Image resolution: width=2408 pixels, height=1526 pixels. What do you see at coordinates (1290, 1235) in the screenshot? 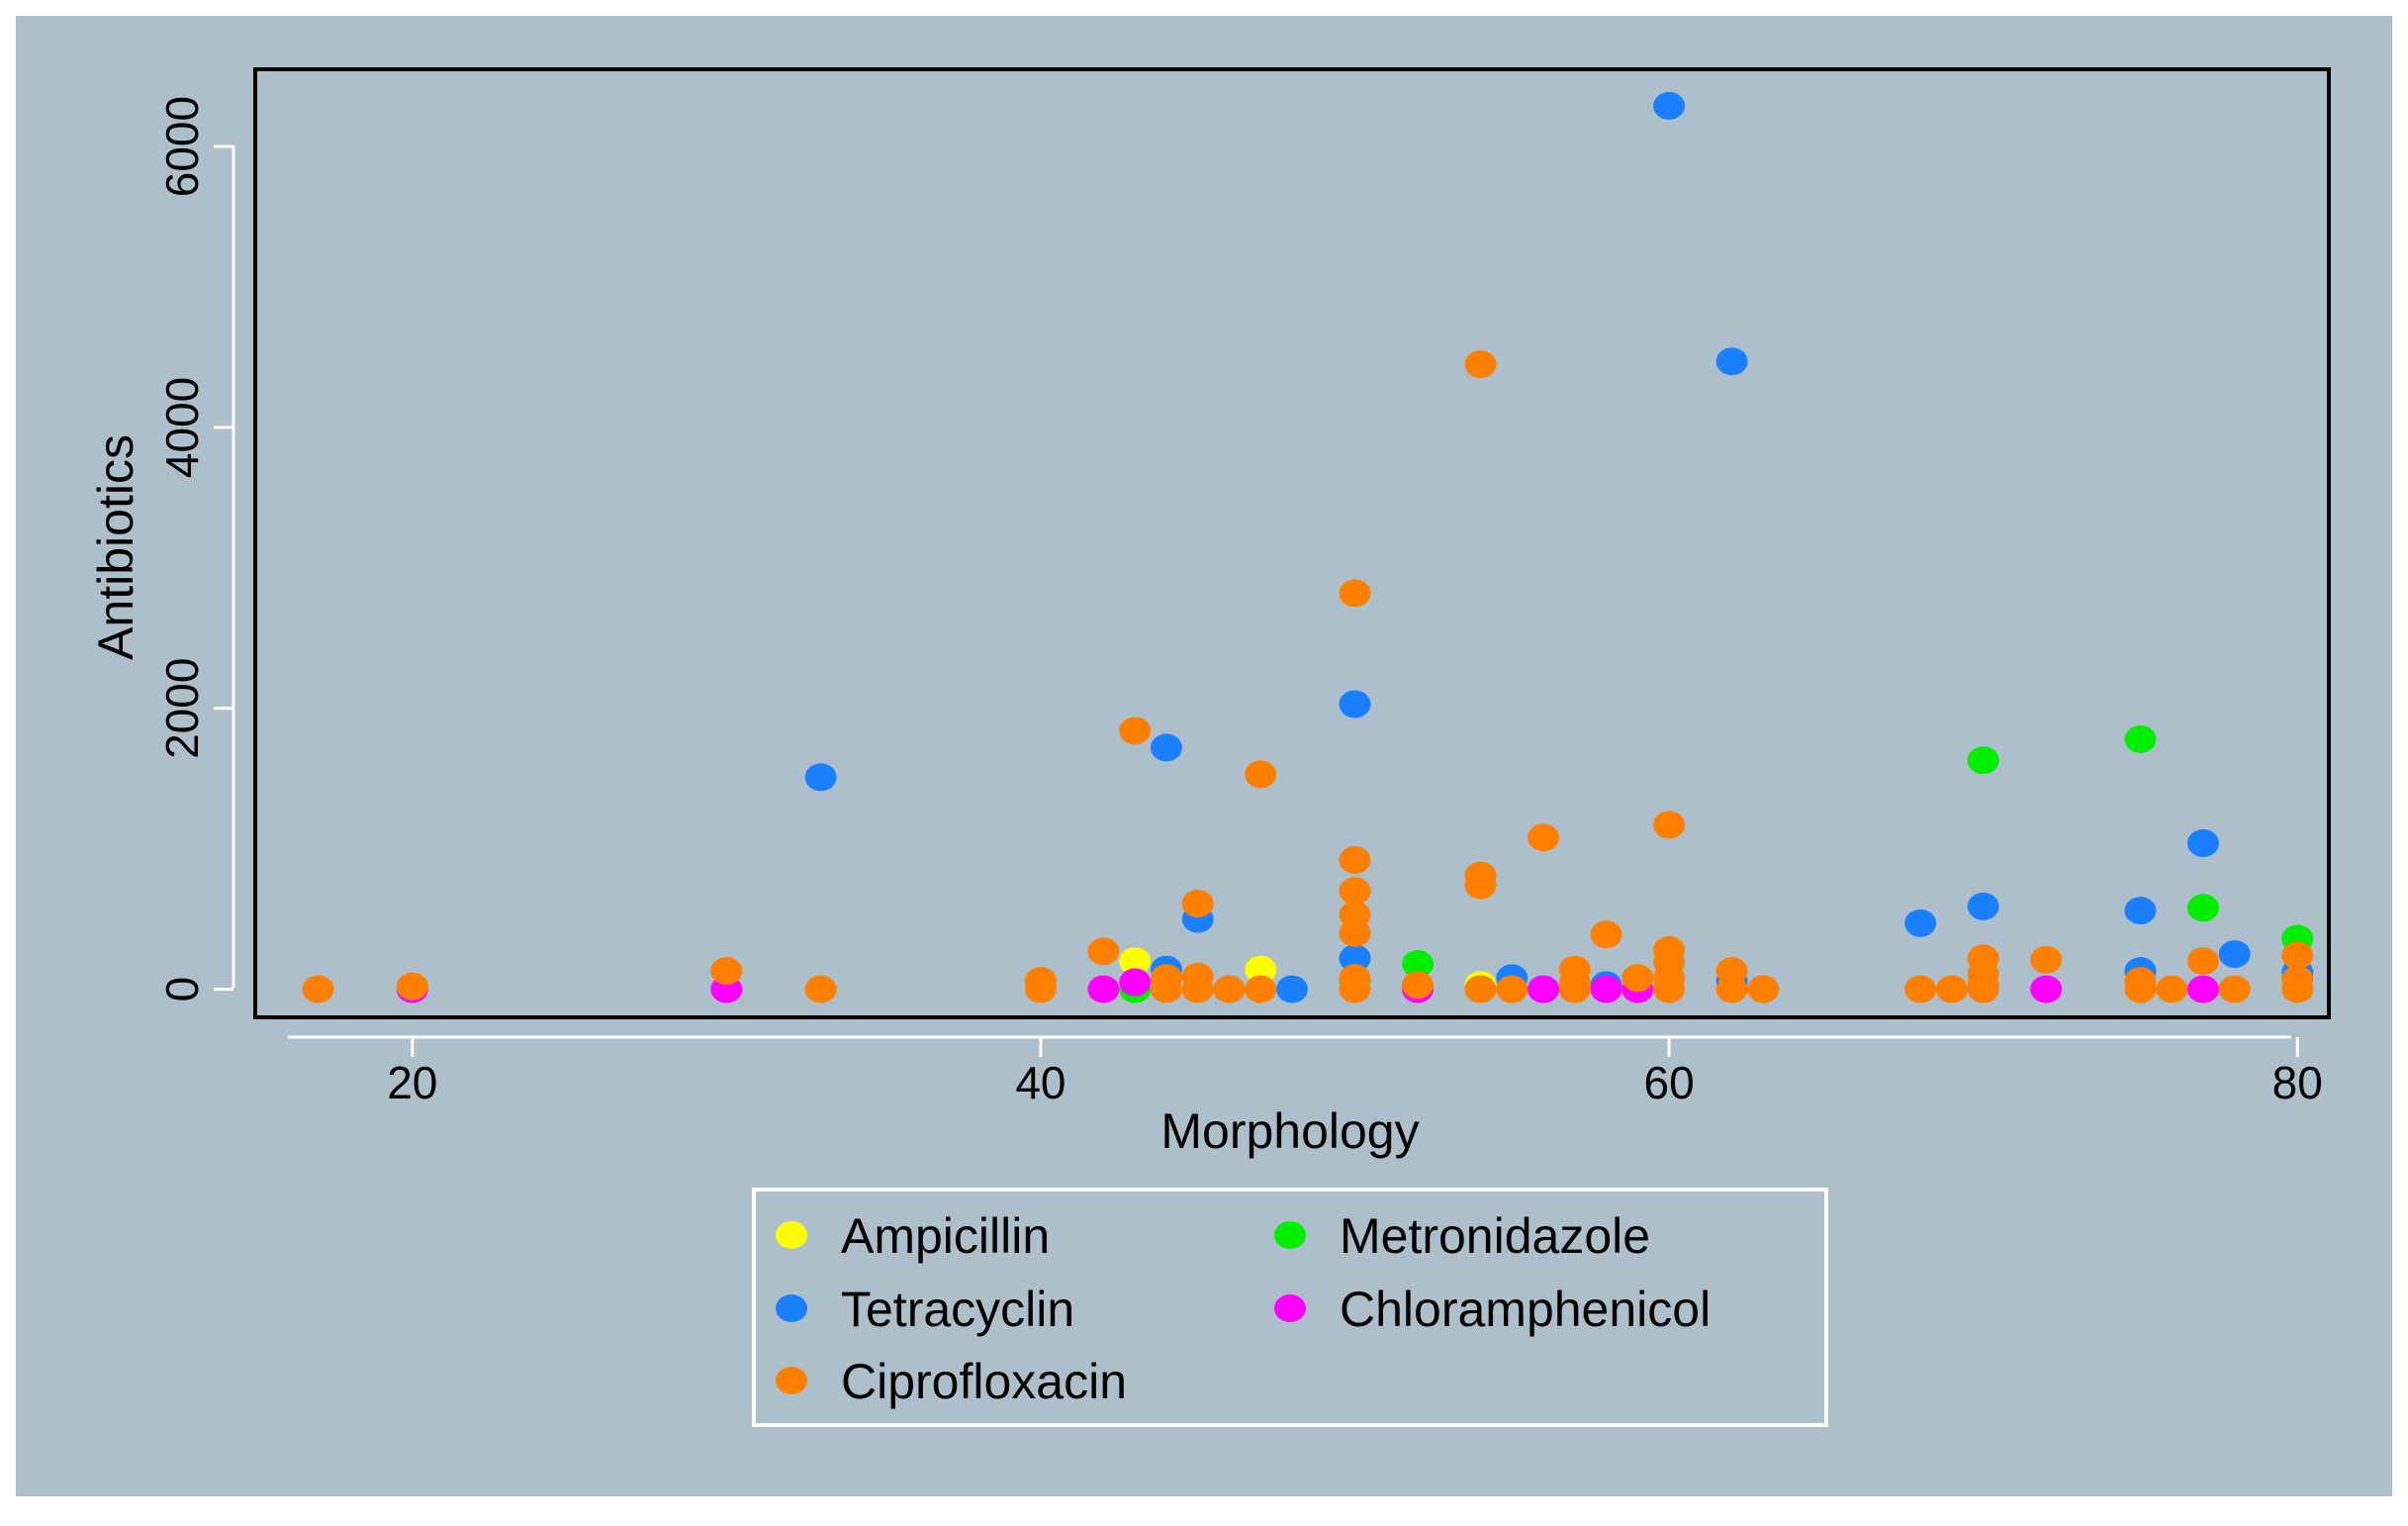
I see `legend-marker-metronidazole` at bounding box center [1290, 1235].